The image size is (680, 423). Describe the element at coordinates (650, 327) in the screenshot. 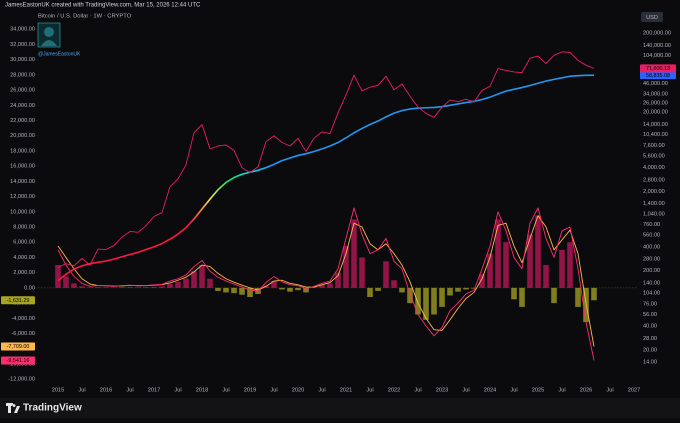

I see `y2-tick-label: 40.00` at that location.